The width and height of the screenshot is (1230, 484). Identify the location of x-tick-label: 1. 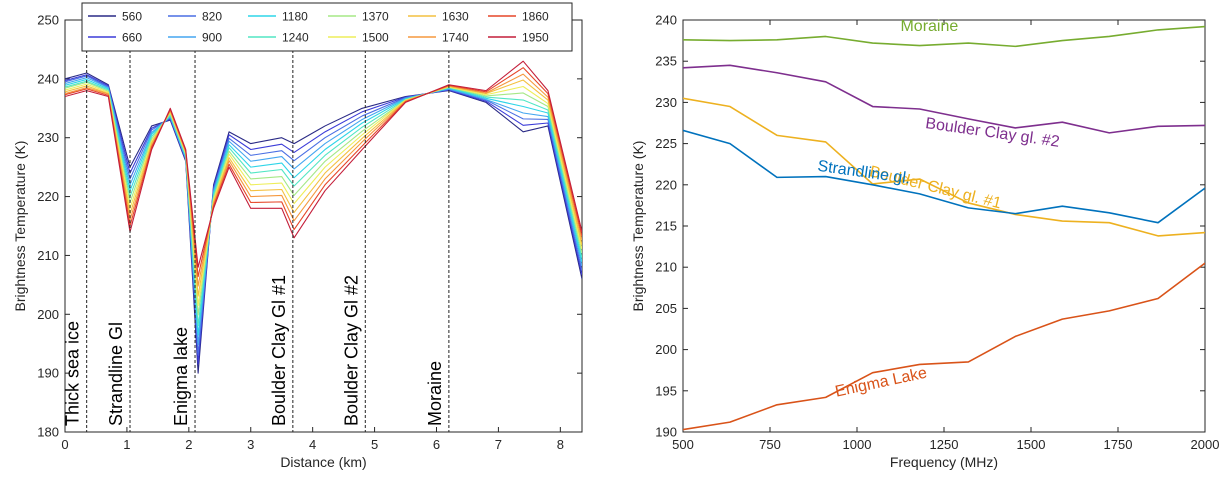
(126, 444).